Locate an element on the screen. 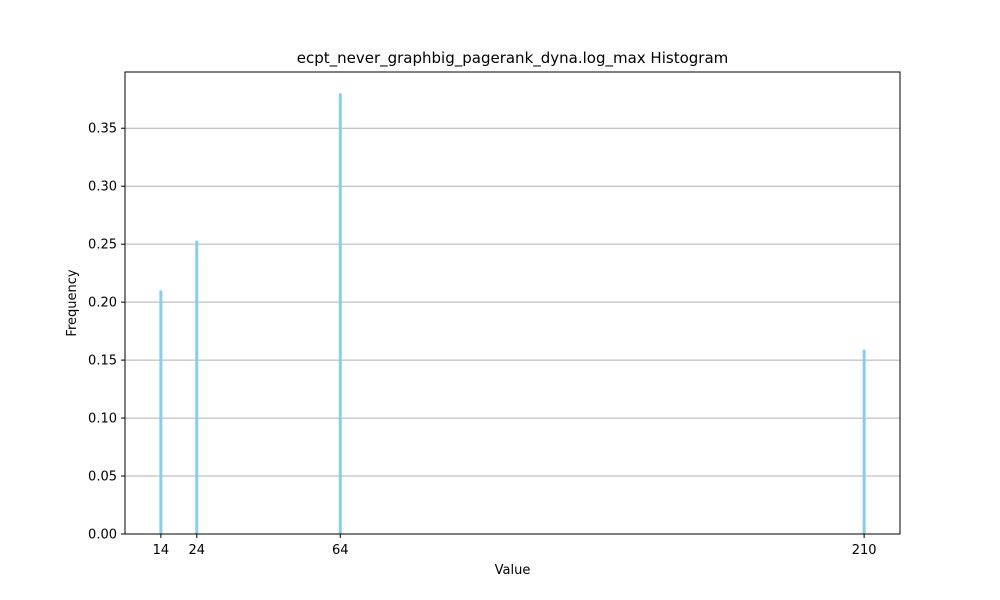 The height and width of the screenshot is (600, 1000). x-tick-label: 24 is located at coordinates (196, 550).